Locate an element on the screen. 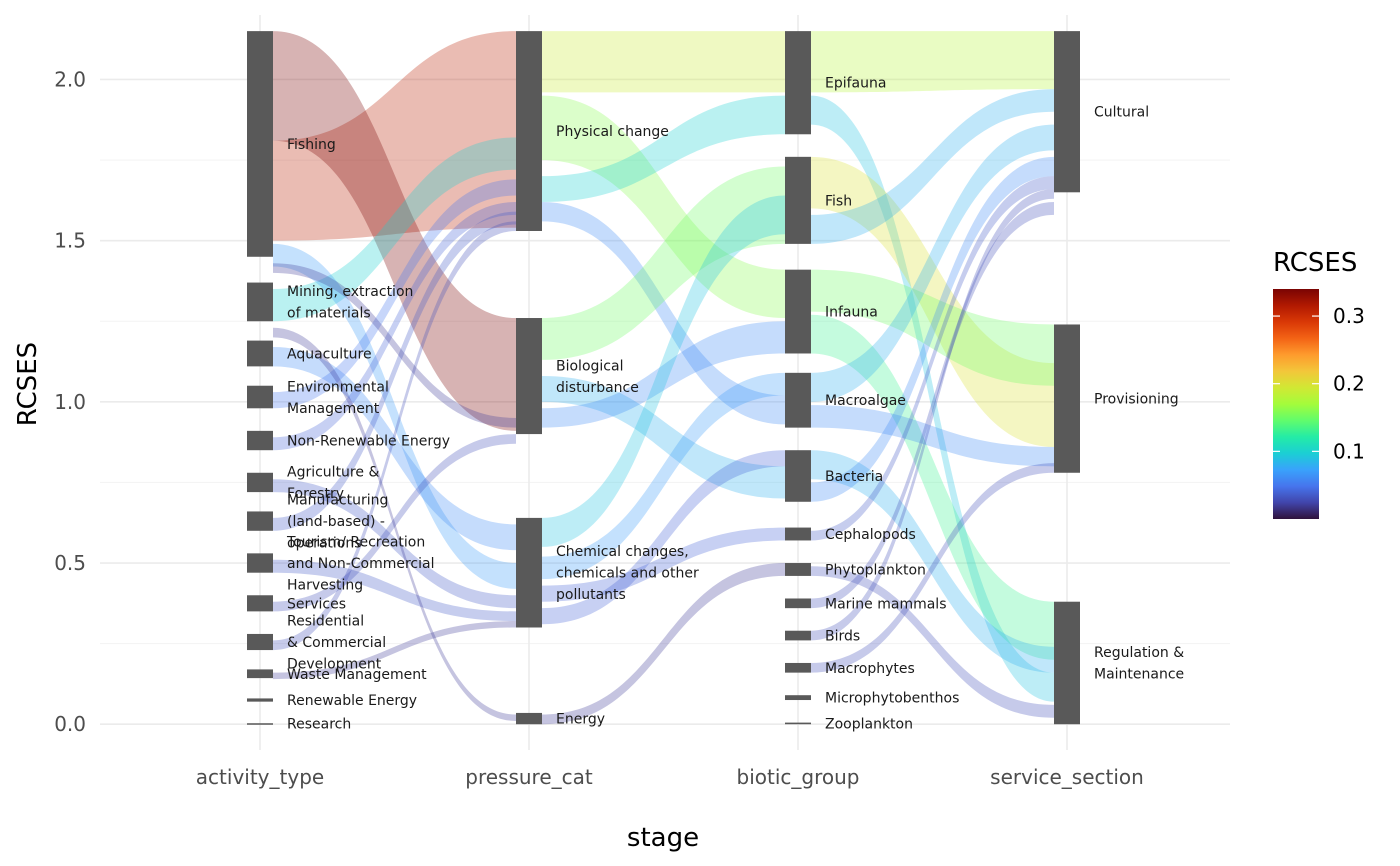 This screenshot has width=1400, height=866. legend-colorbar is located at coordinates (1296, 404).